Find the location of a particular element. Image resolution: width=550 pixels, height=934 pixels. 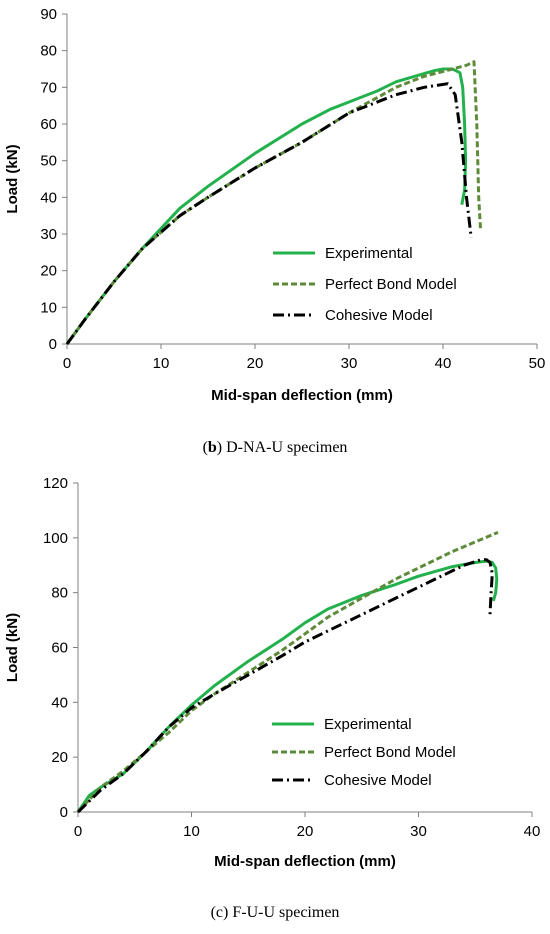

x-tick-label: 50 is located at coordinates (537, 363).